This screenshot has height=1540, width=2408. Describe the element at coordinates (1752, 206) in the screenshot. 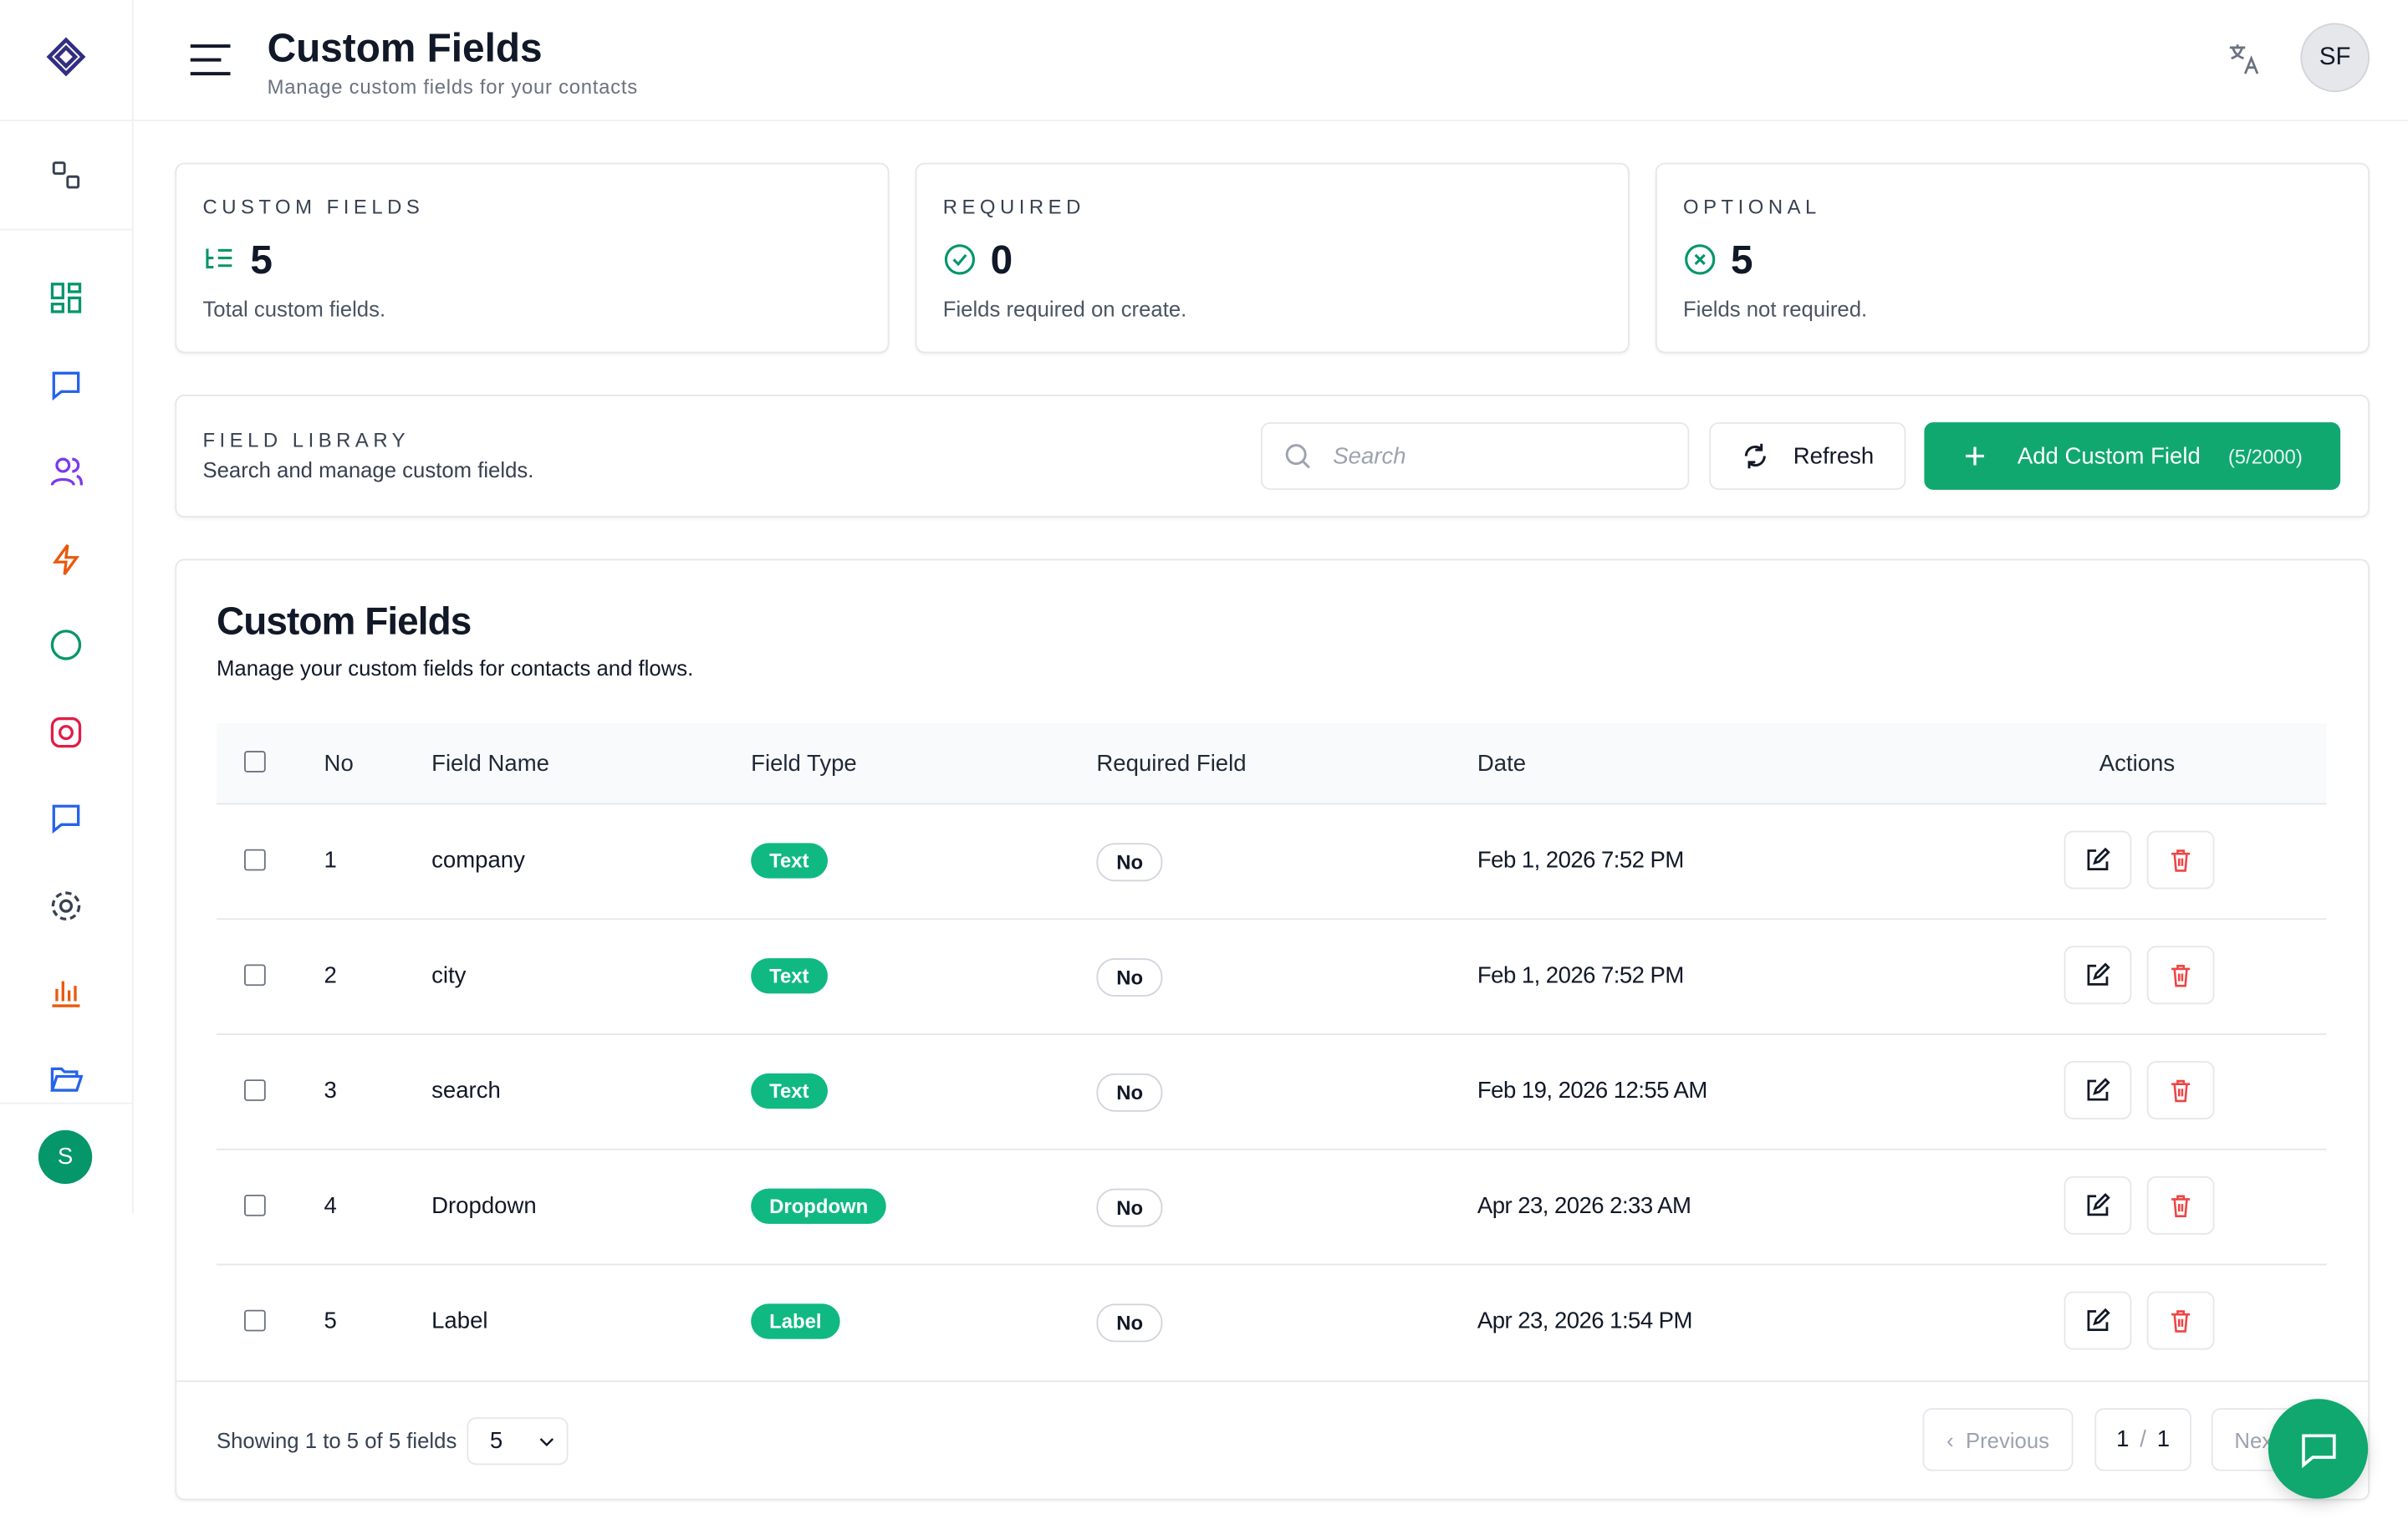

I see `stat-label: OPTIONAL` at that location.